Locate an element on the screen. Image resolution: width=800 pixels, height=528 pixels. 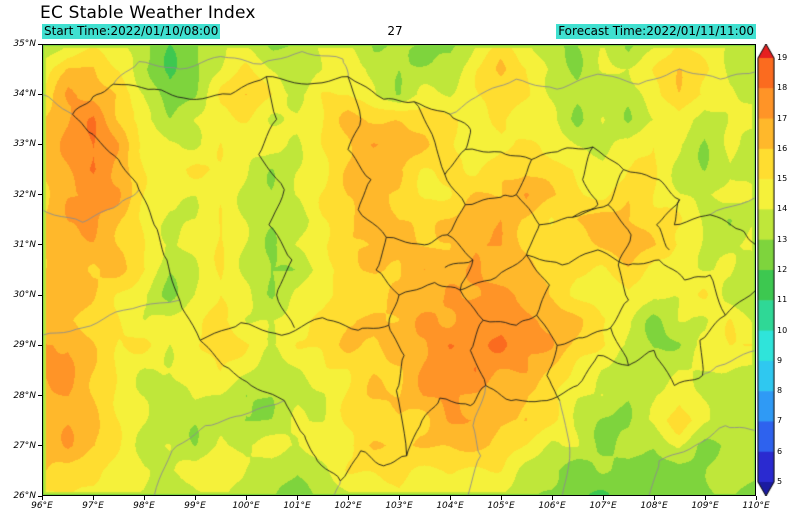
y-tick-label: 27°N is located at coordinates (24, 445).